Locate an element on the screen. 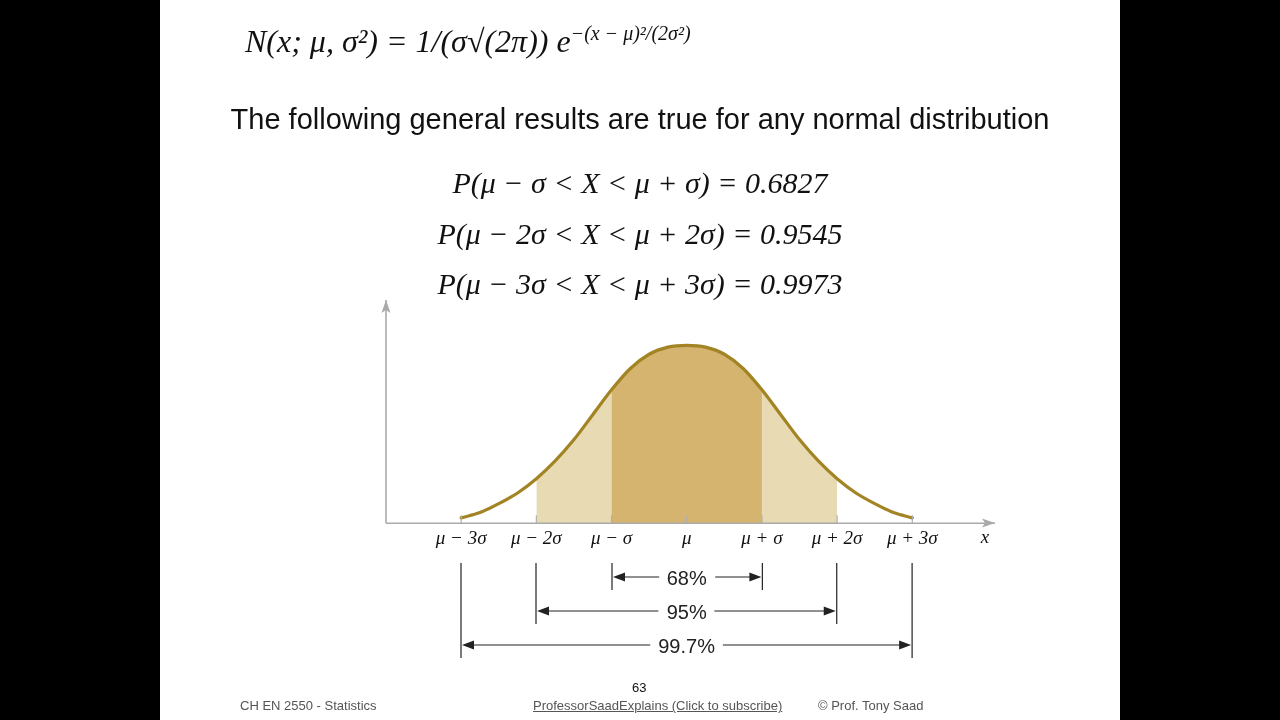  text: ProfessorSaadExplains (Click to subscribe) is located at coordinates (658, 705).